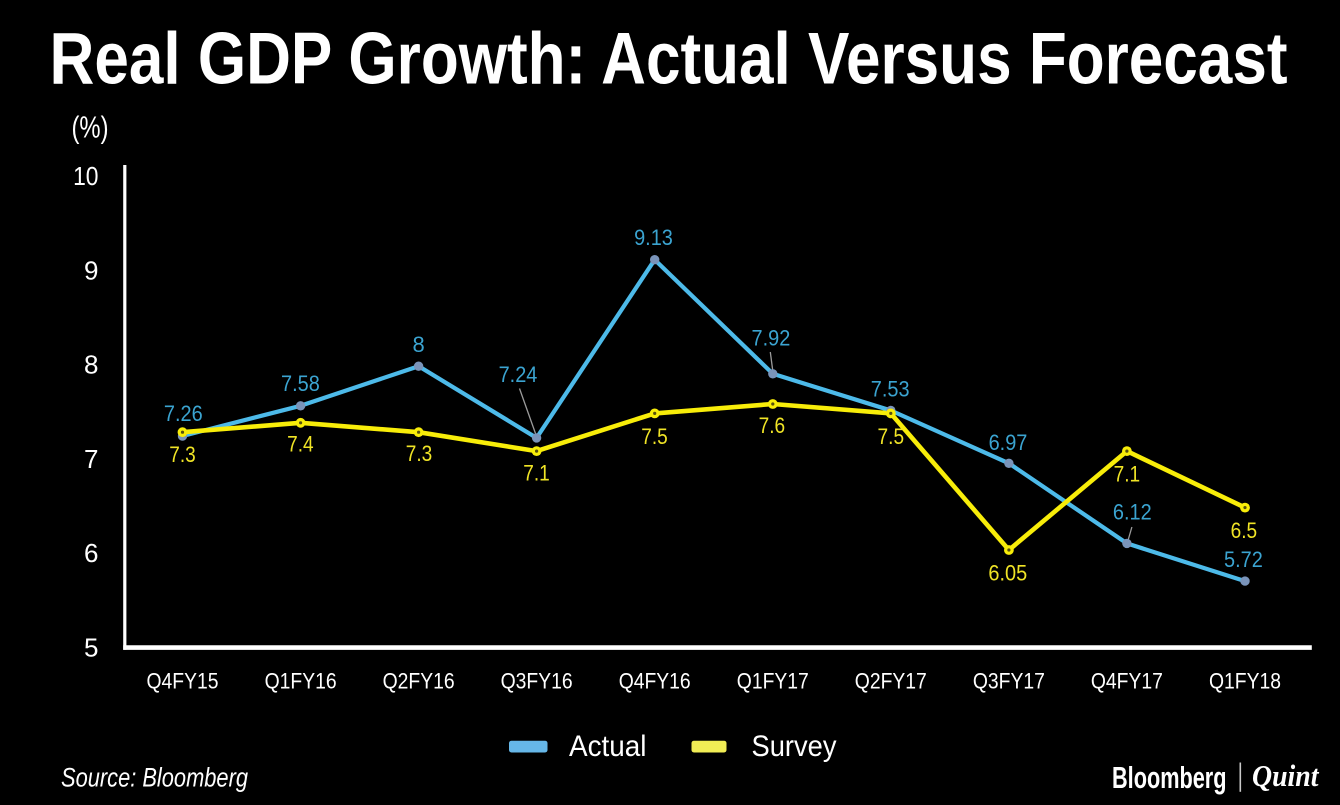 This screenshot has height=805, width=1340. I want to click on svg-text: Bloomberg, so click(1169, 777).